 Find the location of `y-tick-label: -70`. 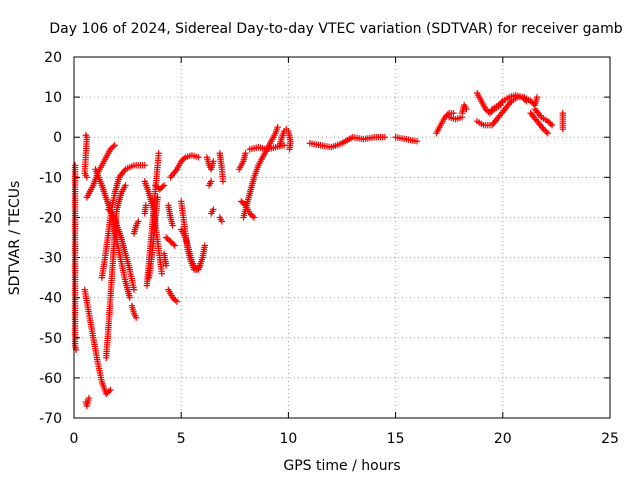

y-tick-label: -70 is located at coordinates (50, 419).